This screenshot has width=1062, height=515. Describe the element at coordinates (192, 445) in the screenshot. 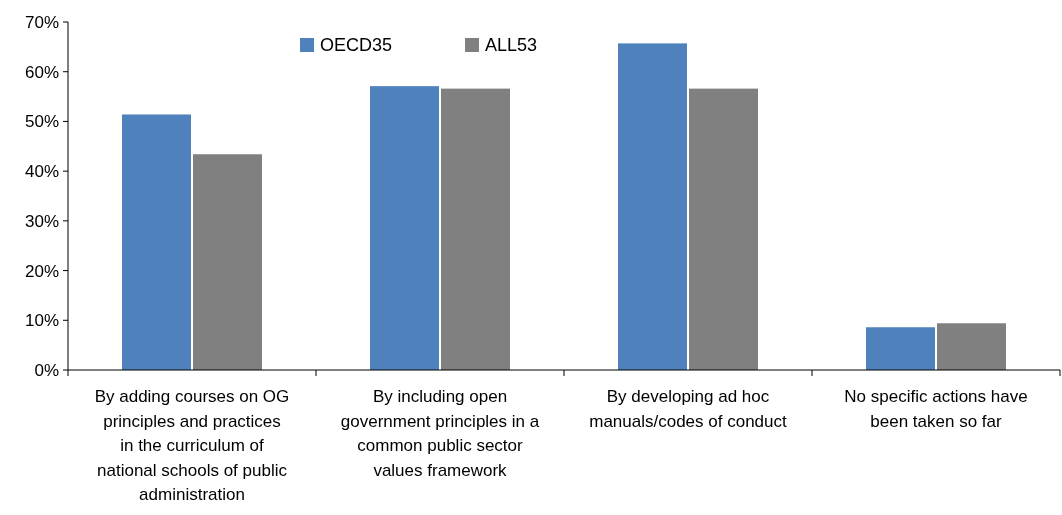

I see `x-tick-label: By adding courses on OG principles and practices in the curriculum of national schools of public administration` at that location.